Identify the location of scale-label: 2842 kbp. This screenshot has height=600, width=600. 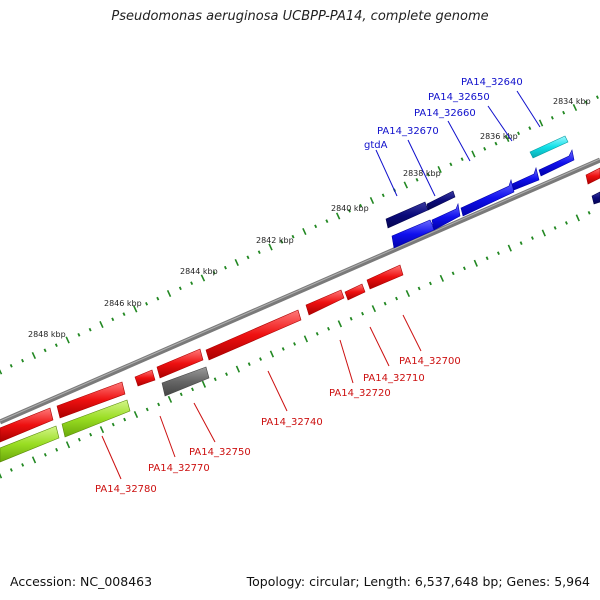
(275, 240).